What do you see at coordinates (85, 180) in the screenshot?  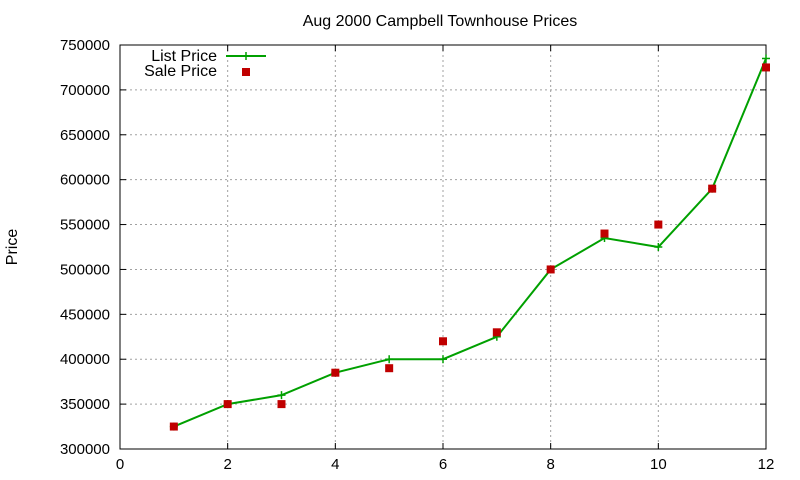 I see `y-tick-label: 600000` at bounding box center [85, 180].